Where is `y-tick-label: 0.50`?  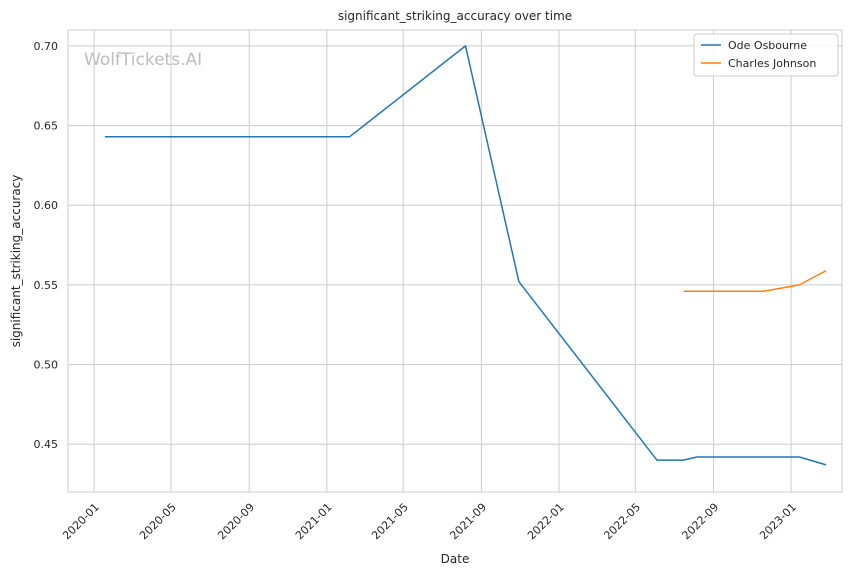
y-tick-label: 0.50 is located at coordinates (46, 365).